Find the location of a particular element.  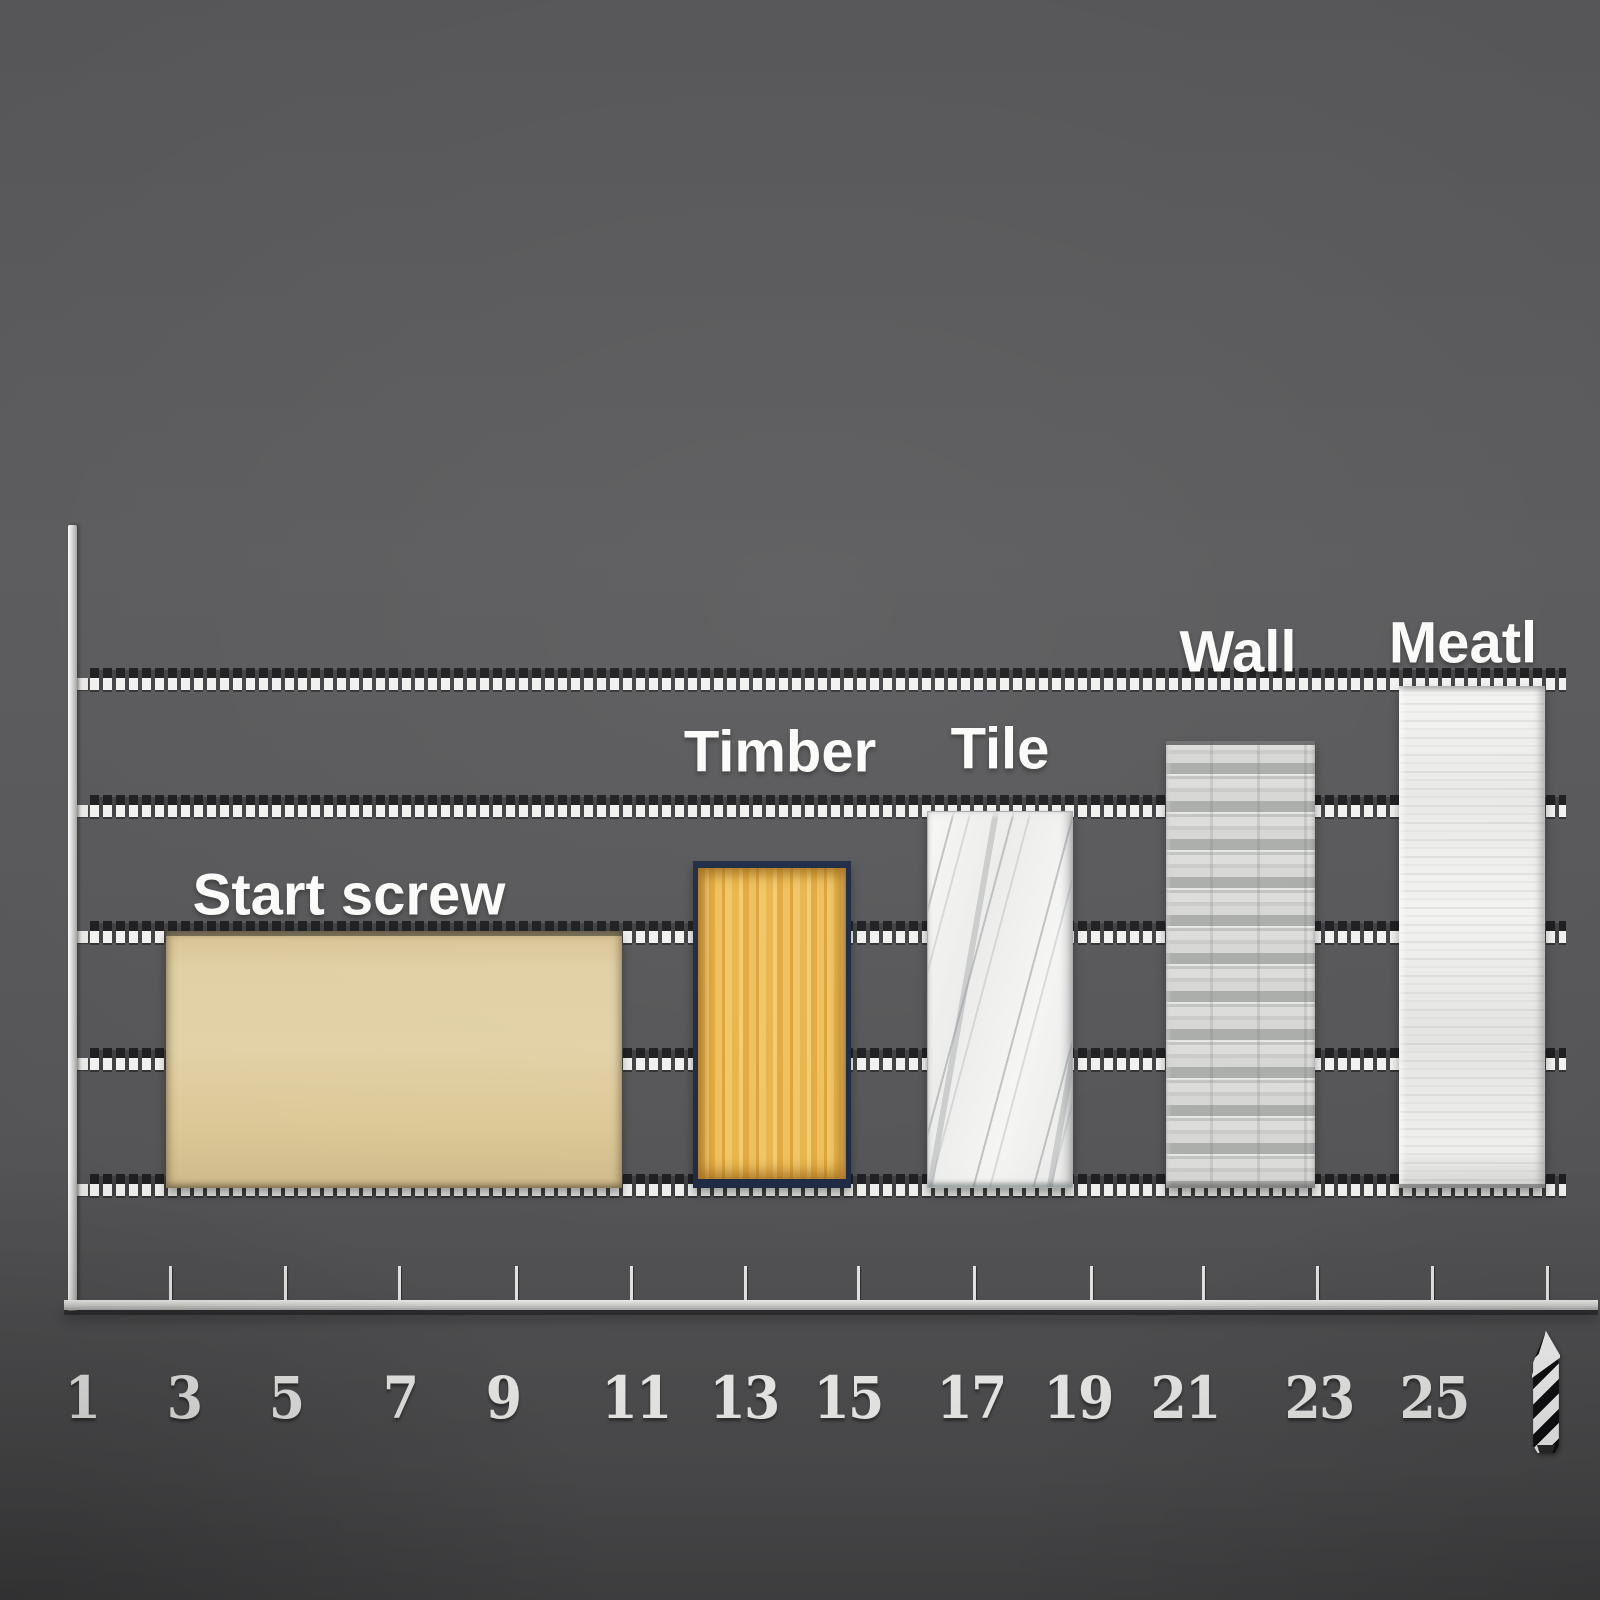

bar-start-screw is located at coordinates (394, 1059).